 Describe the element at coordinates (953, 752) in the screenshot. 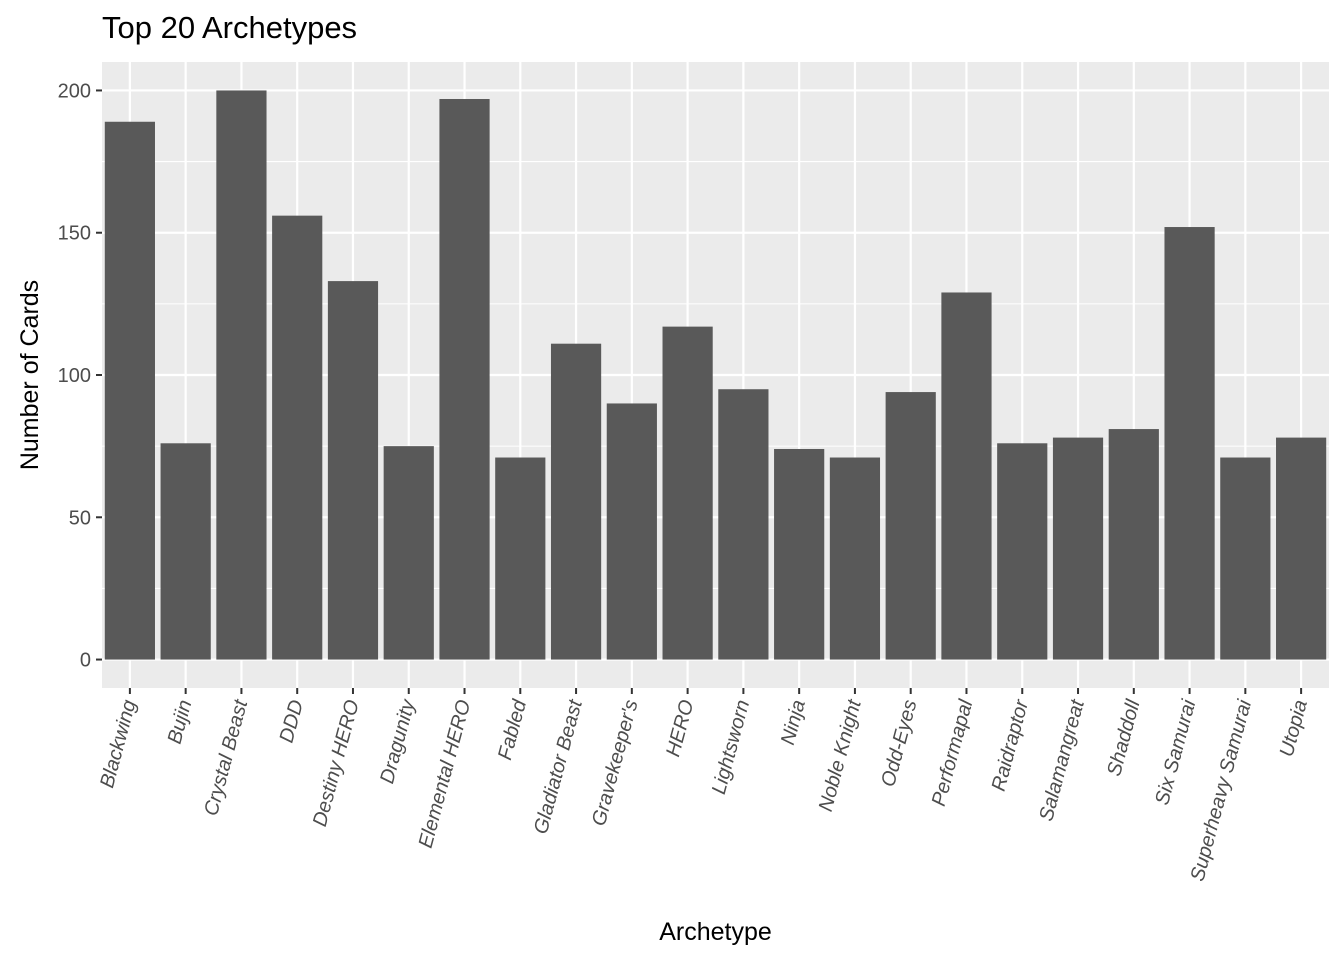

I see `x-tick-label: Performapal` at that location.